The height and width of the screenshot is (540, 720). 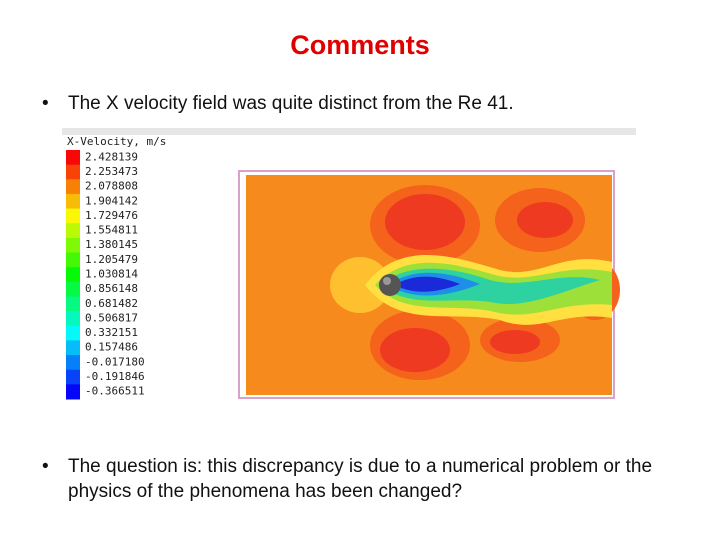 I want to click on slide-title: Comments, so click(x=360, y=45).